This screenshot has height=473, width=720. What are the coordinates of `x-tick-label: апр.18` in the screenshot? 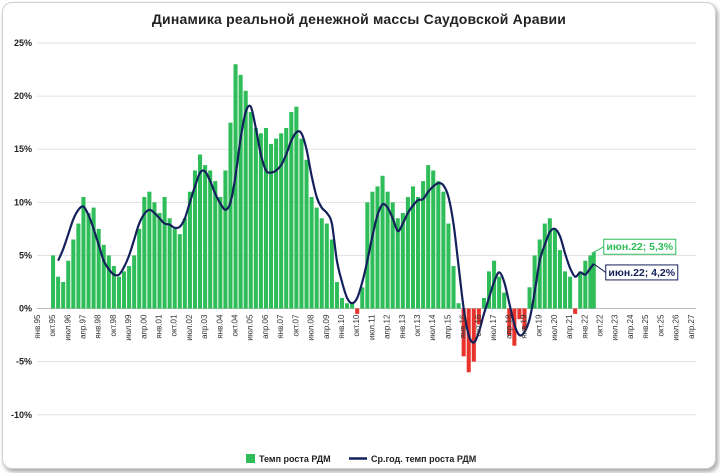 It's located at (508, 326).